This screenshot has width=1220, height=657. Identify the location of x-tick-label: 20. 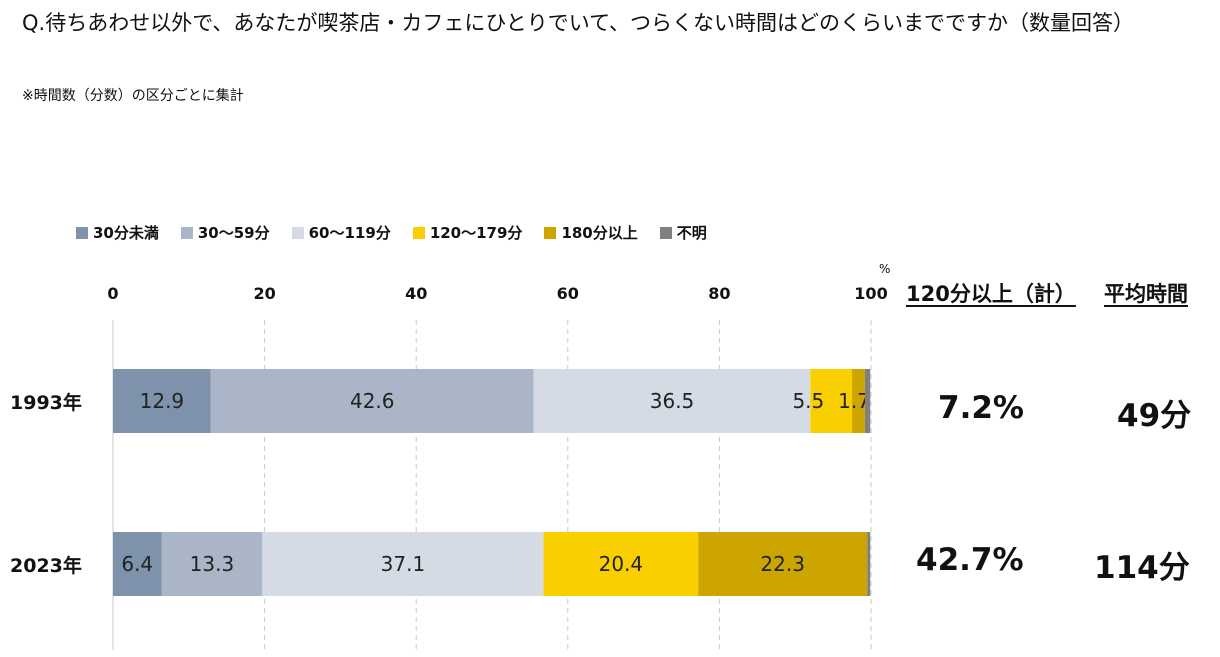
(264, 293).